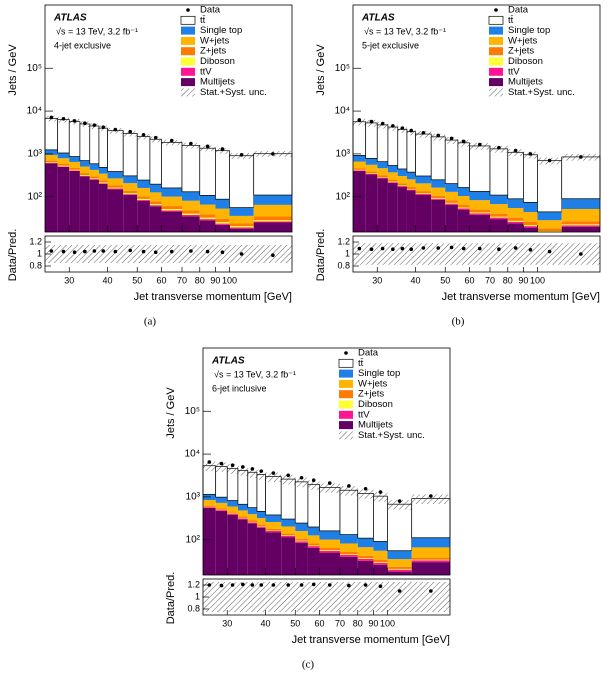  What do you see at coordinates (326, 461) in the screenshot?
I see `main-frame` at bounding box center [326, 461].